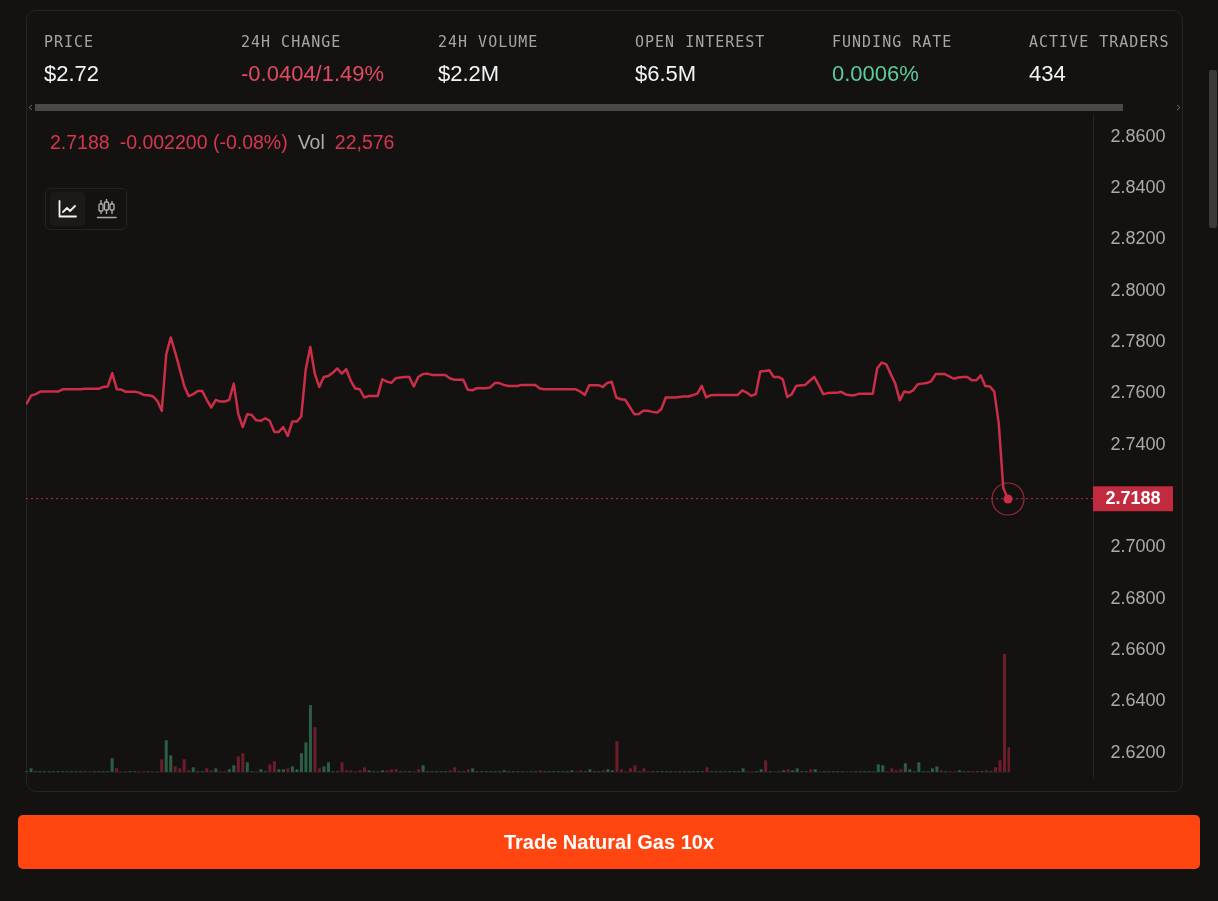 Image resolution: width=1218 pixels, height=901 pixels. Describe the element at coordinates (311, 142) in the screenshot. I see `annotation: Vol` at that location.